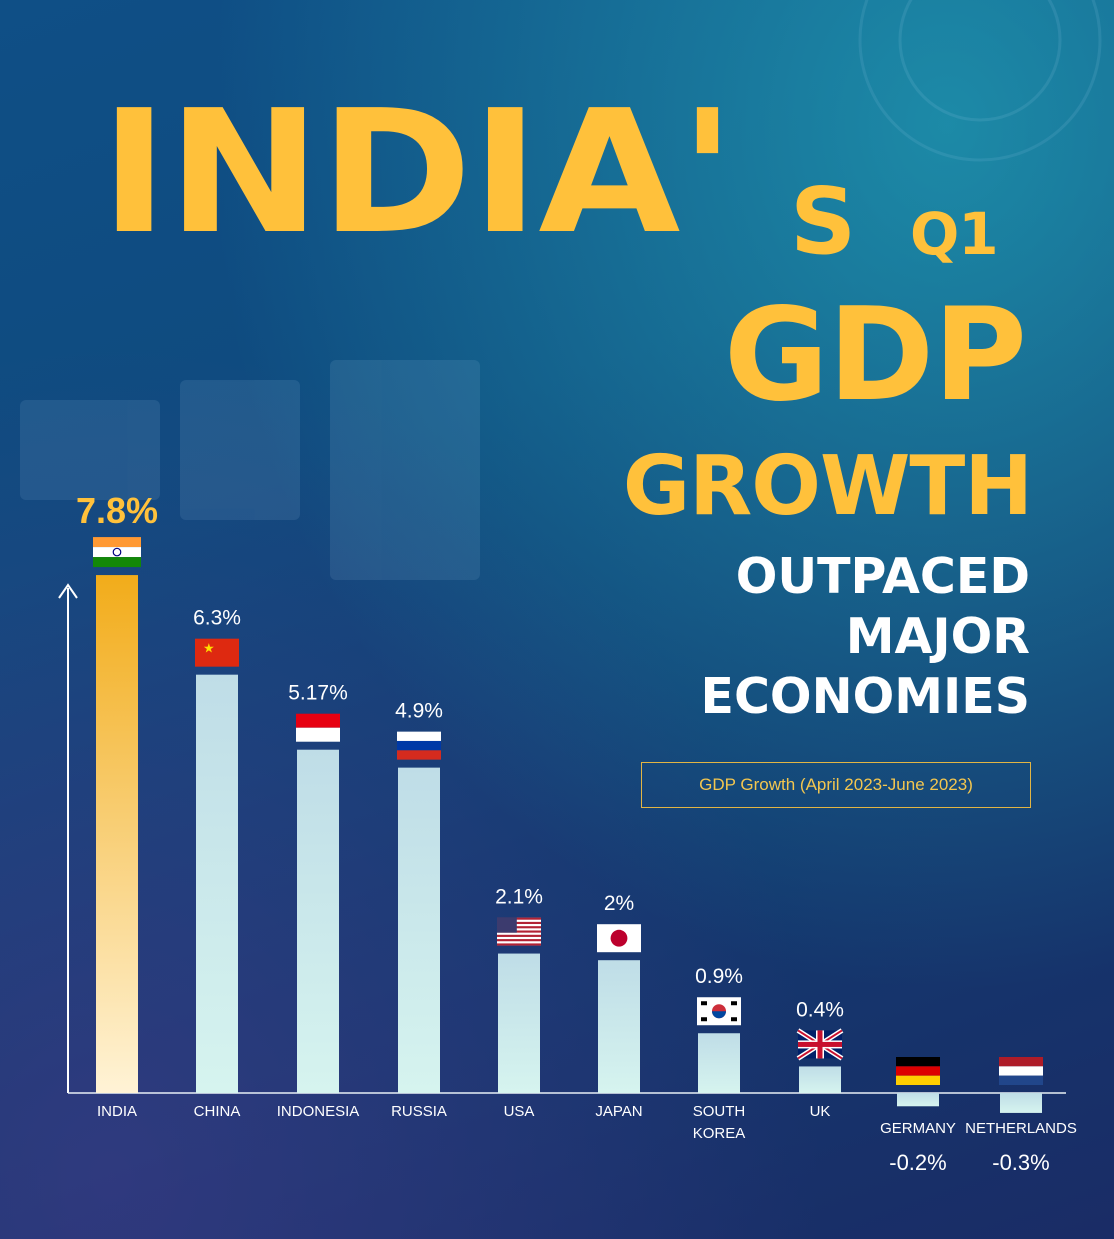 The height and width of the screenshot is (1239, 1114). Describe the element at coordinates (719, 1063) in the screenshot. I see `bar-south-korea` at that location.